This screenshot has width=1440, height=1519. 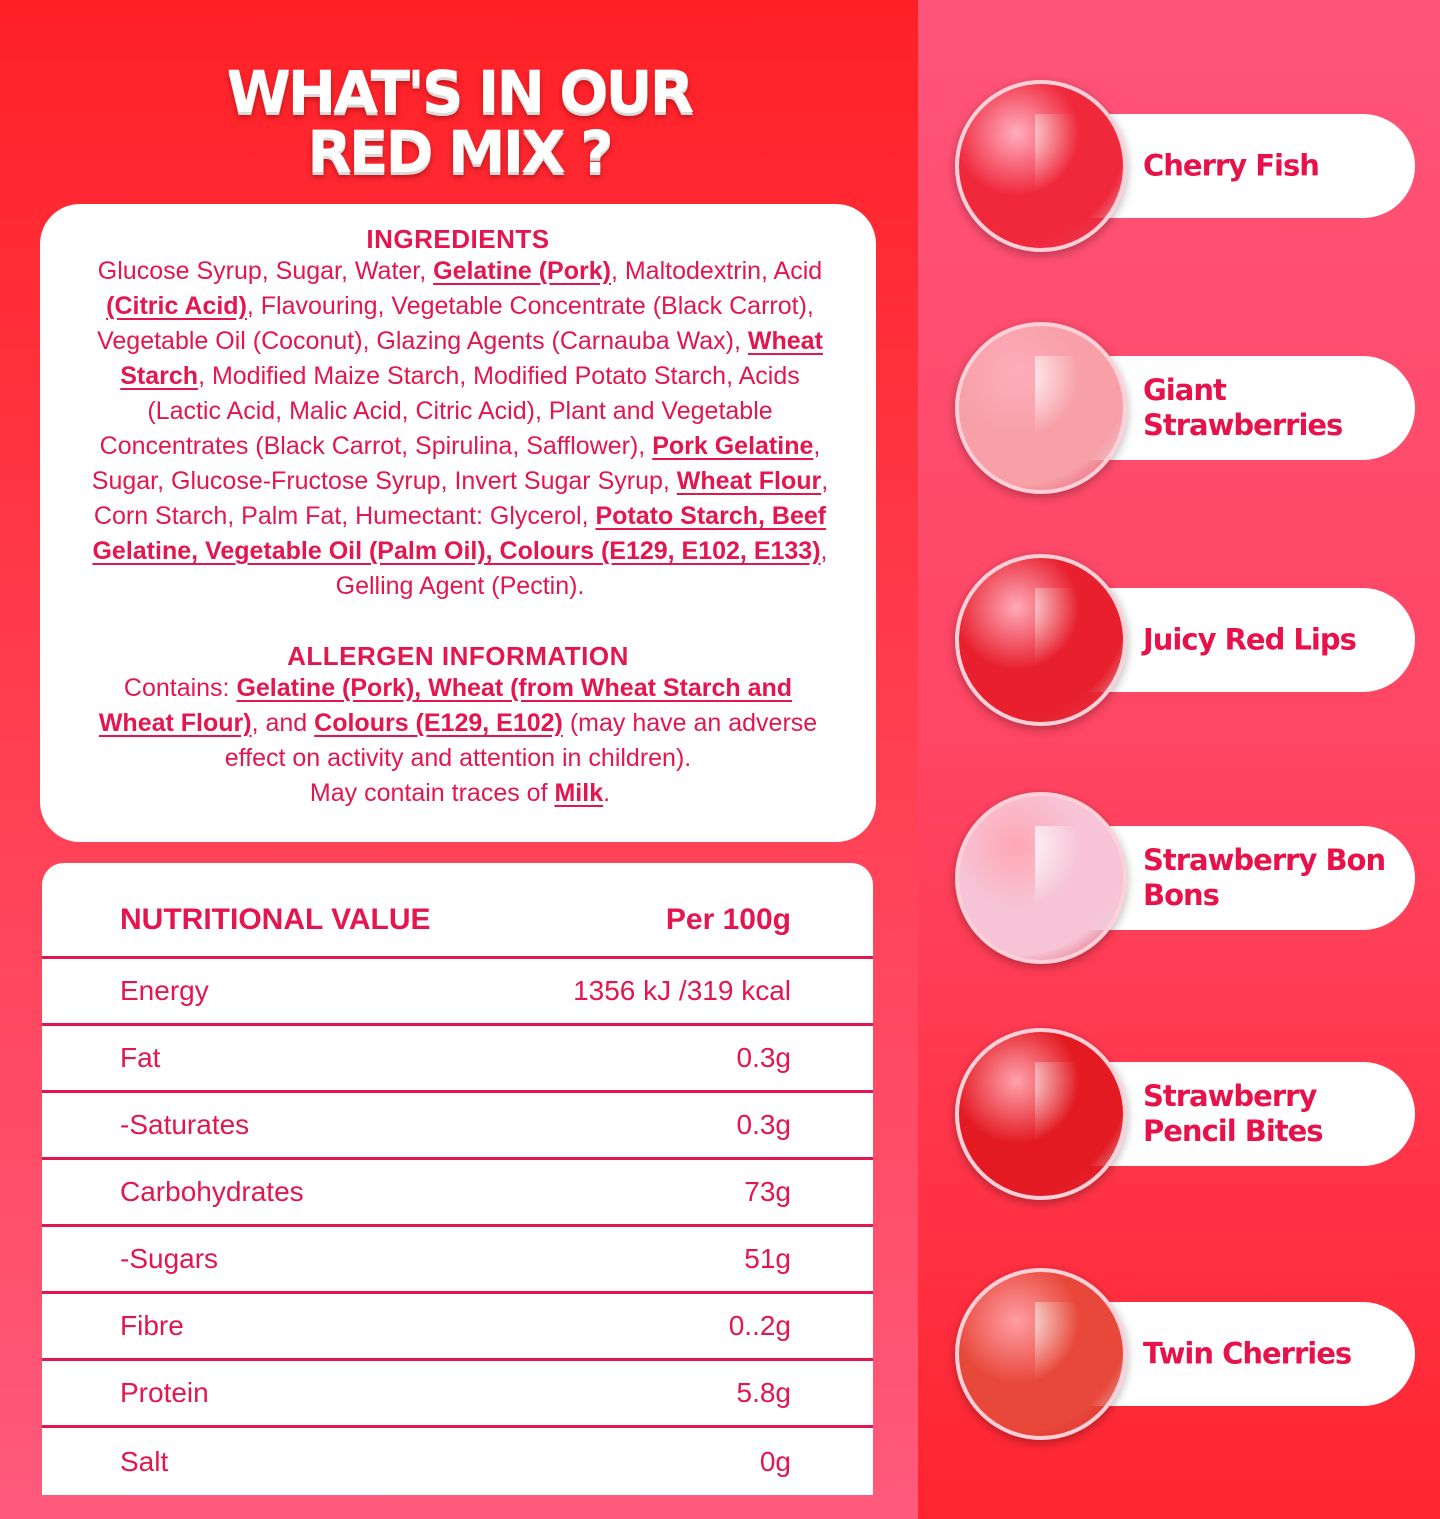 I want to click on mix-item: Cherry Fish, so click(x=1185, y=166).